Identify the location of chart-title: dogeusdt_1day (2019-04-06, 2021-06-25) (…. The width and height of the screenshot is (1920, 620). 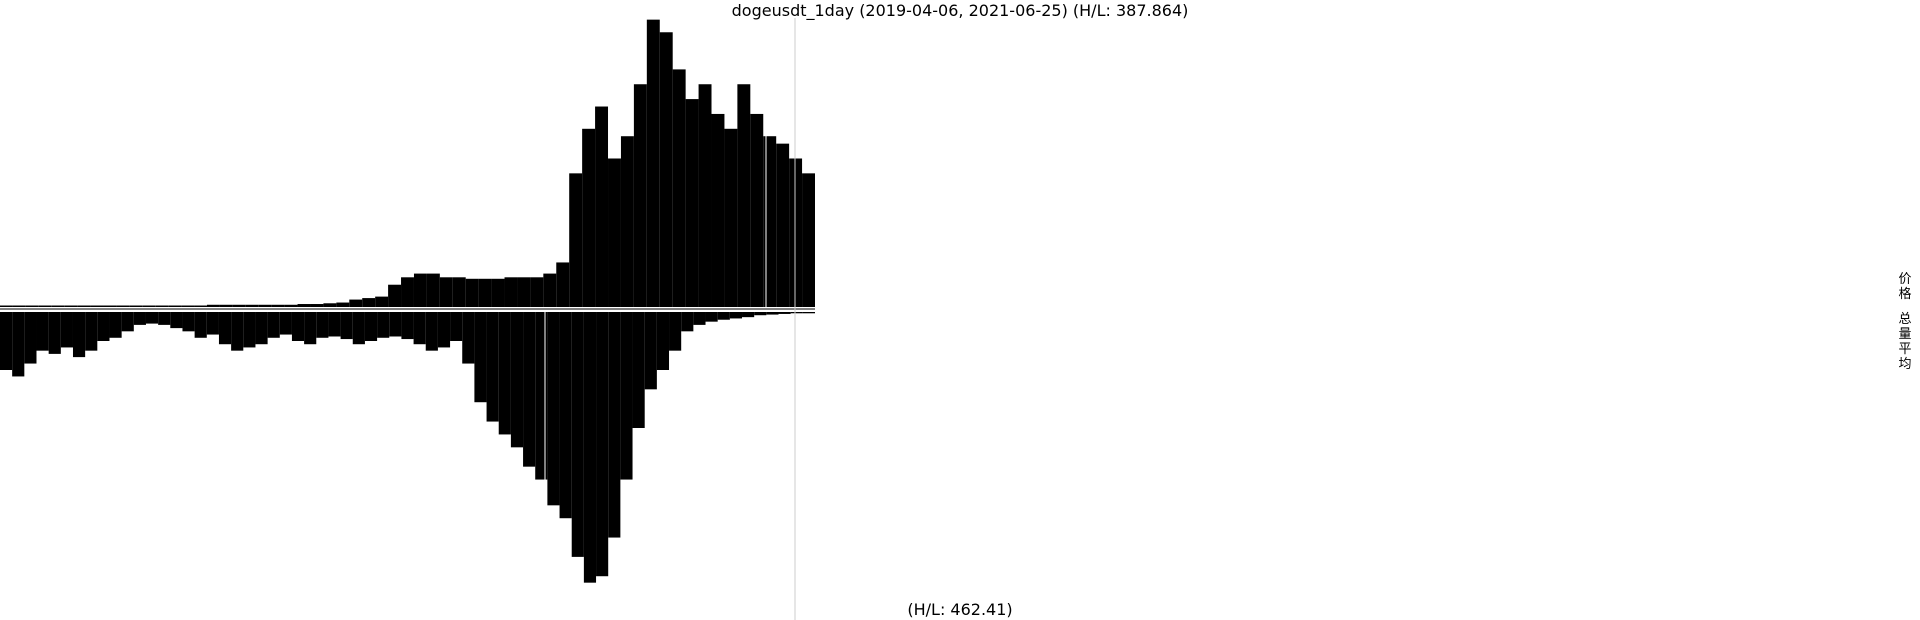
(960, 11).